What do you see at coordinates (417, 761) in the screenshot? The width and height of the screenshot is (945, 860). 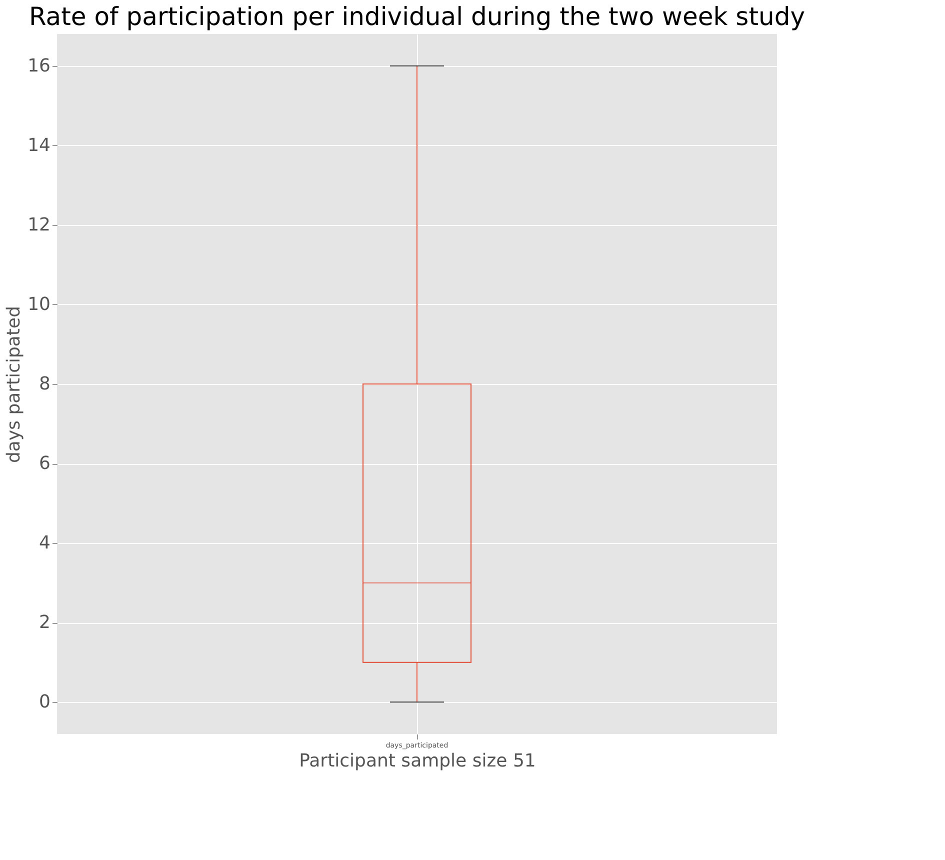 I see `x-axis-title: Participant sample size 51` at bounding box center [417, 761].